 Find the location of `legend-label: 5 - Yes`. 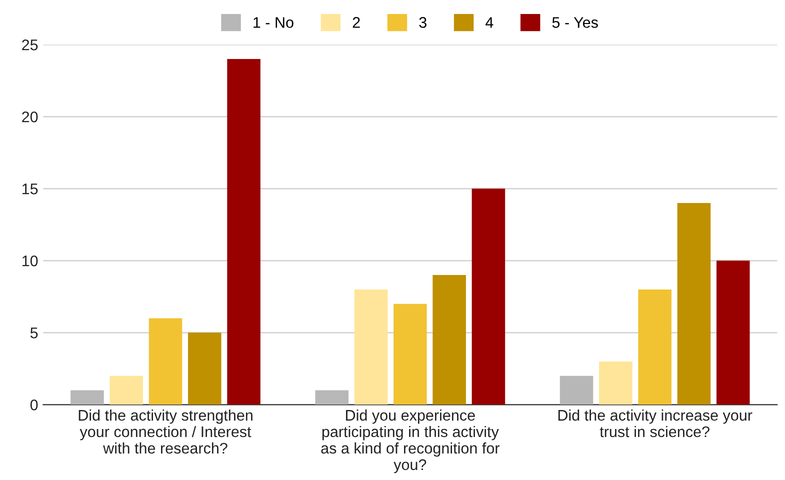

legend-label: 5 - Yes is located at coordinates (575, 22).